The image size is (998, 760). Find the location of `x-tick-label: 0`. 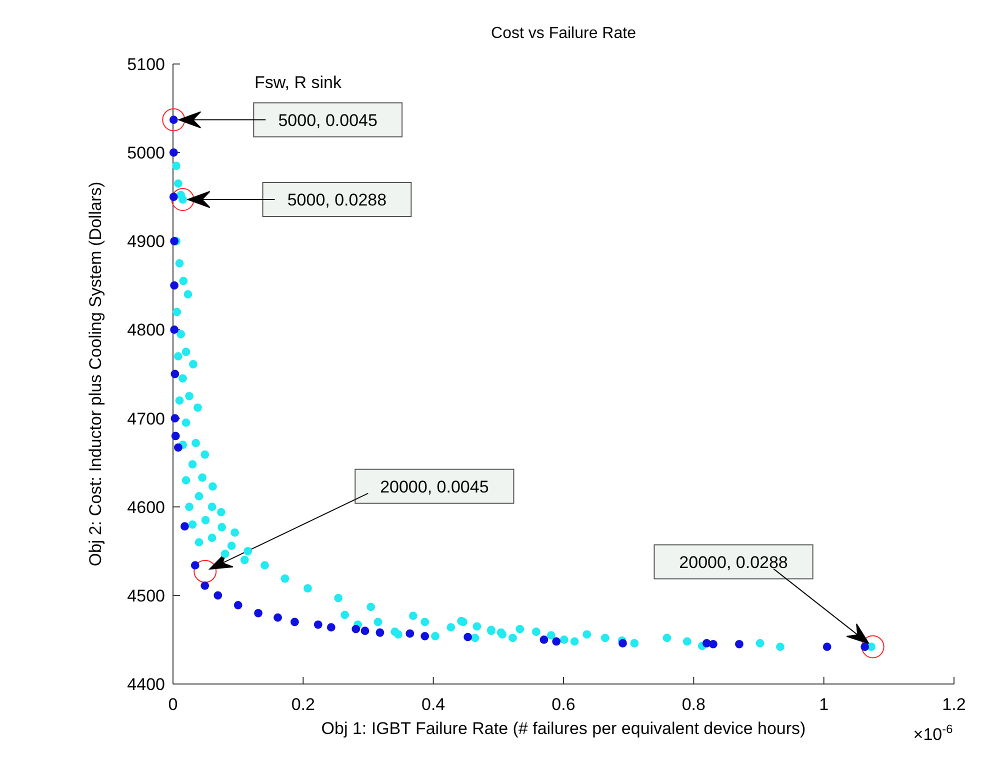

x-tick-label: 0 is located at coordinates (173, 704).